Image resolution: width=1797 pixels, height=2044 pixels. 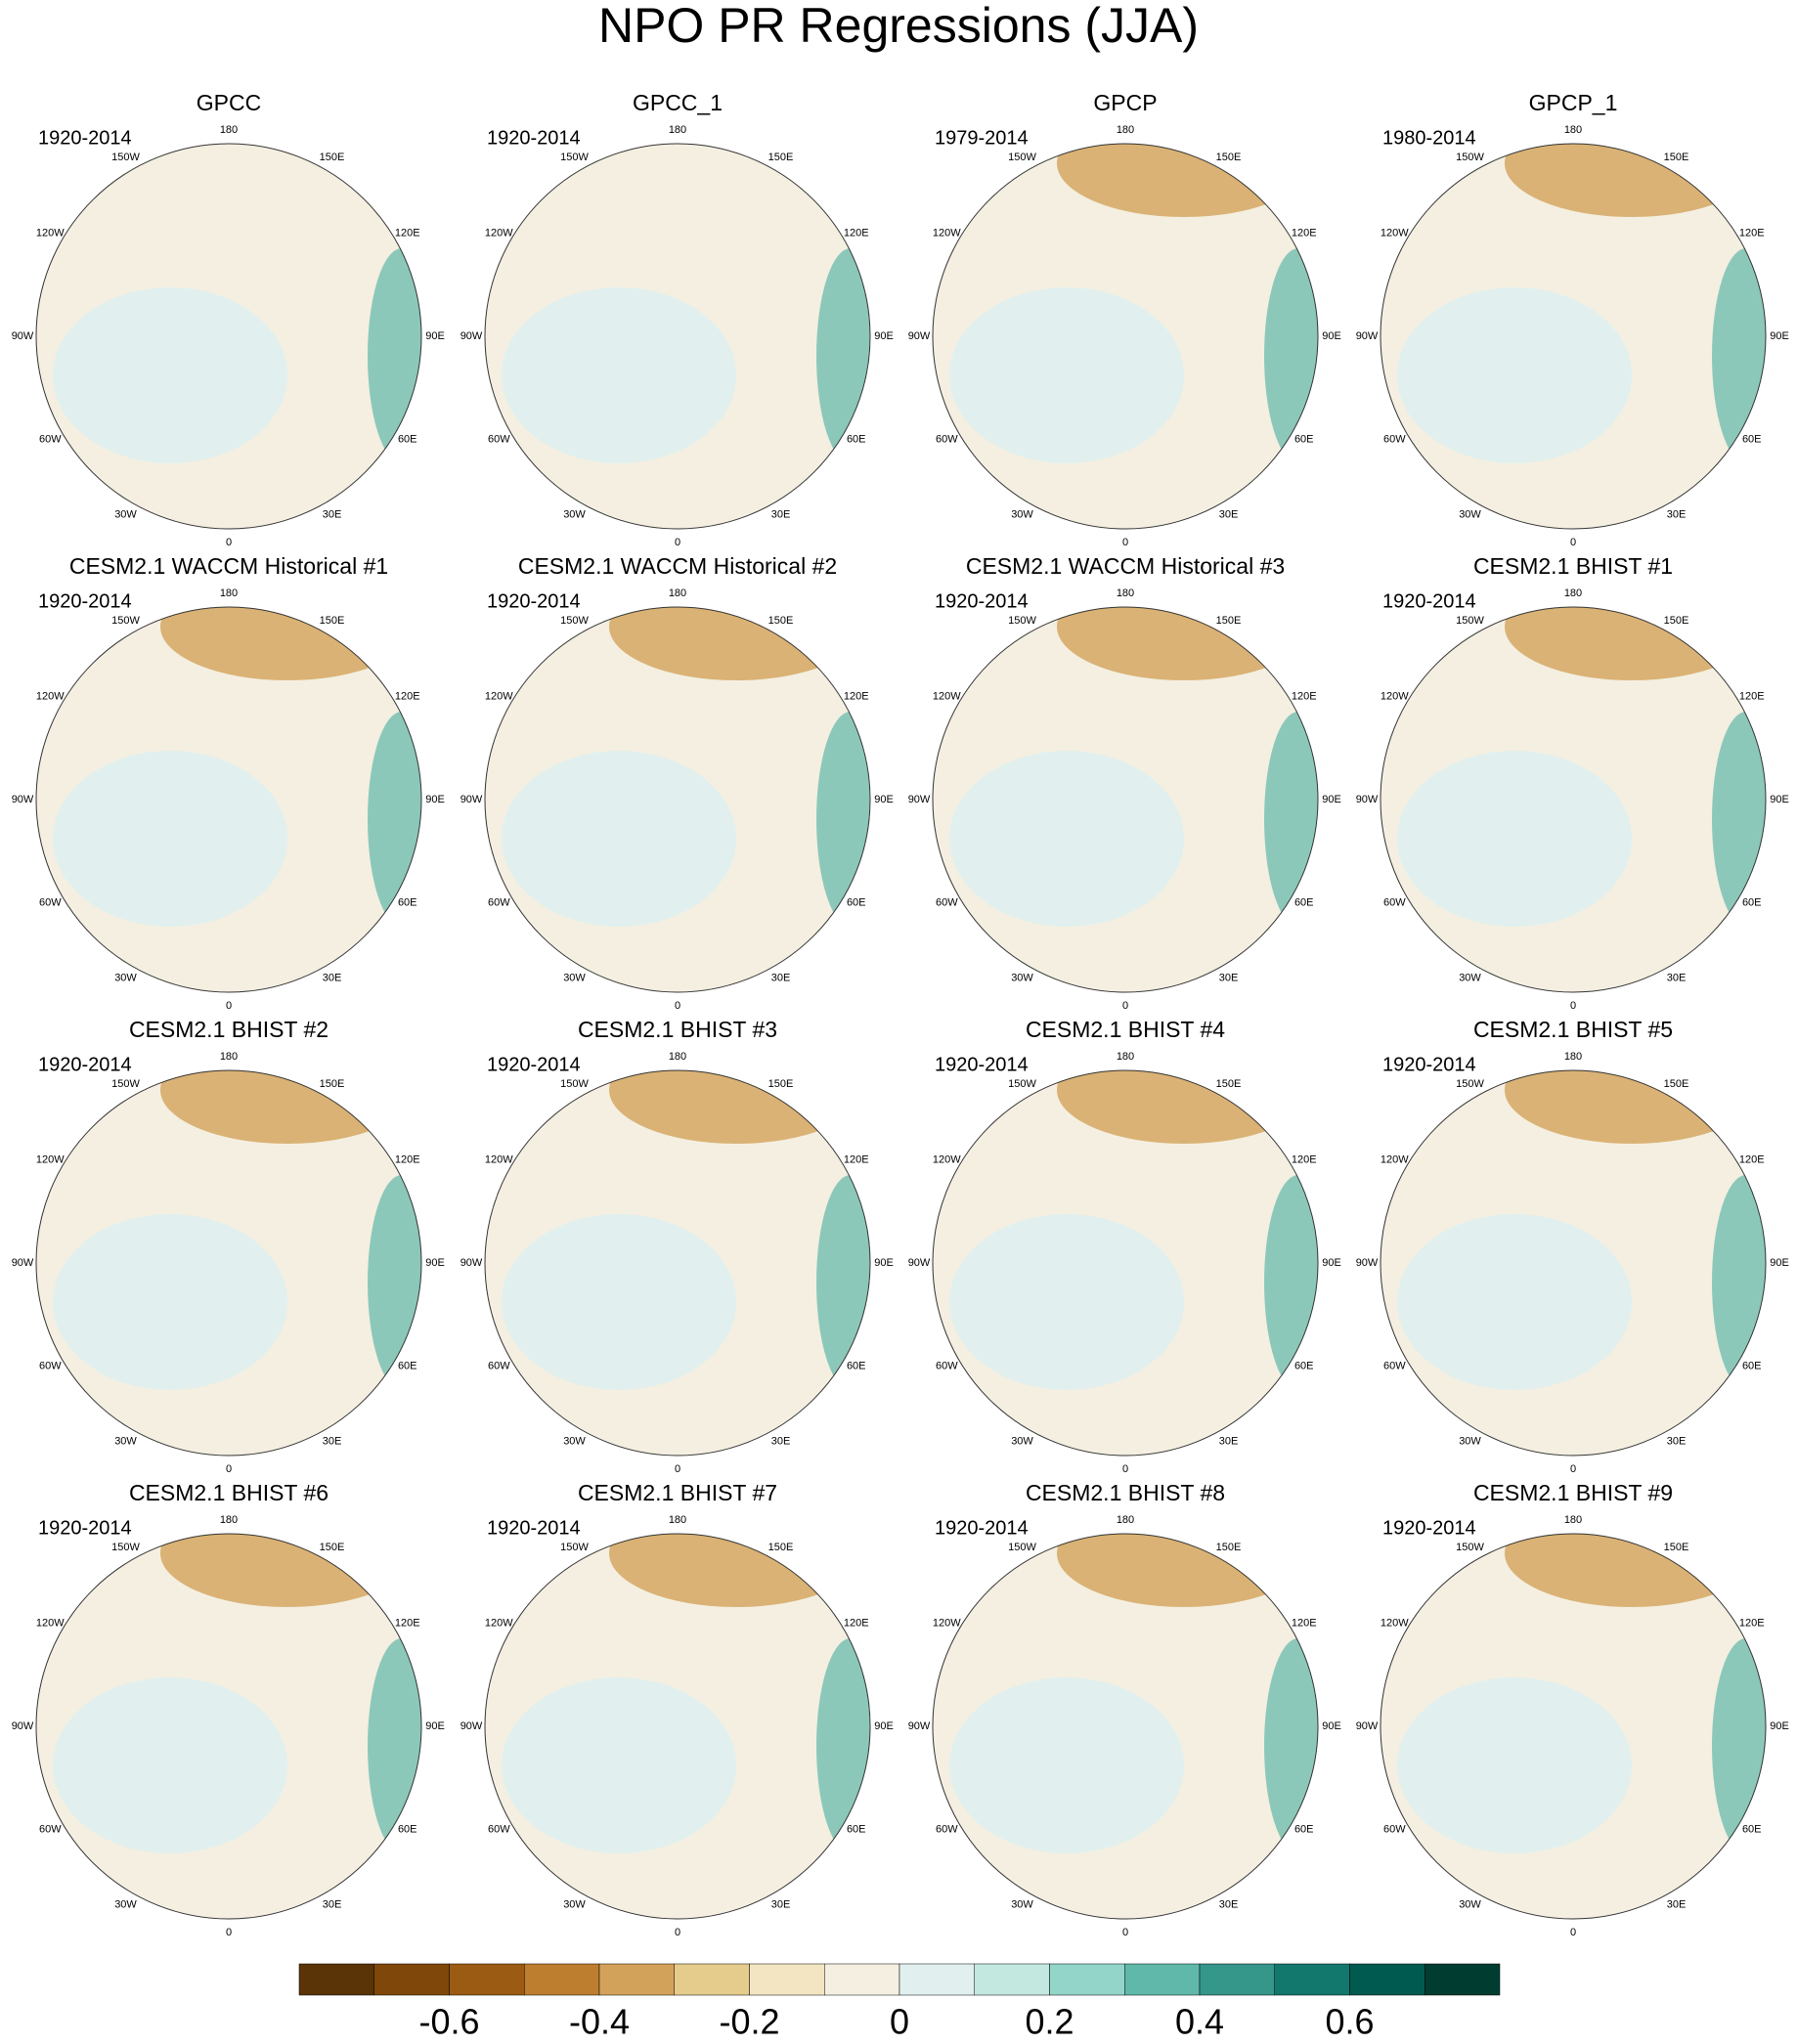 I want to click on panel-title: CESM2.1 WACCM Historical #3, so click(x=1125, y=566).